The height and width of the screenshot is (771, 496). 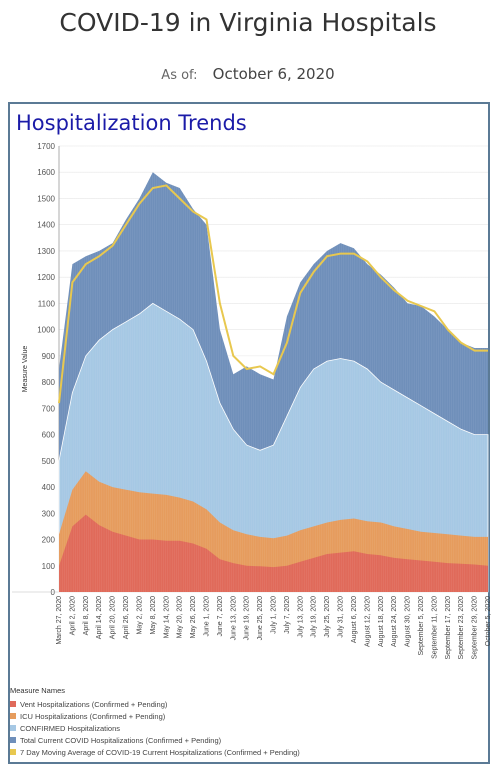 I want to click on x-tick-label: June 25, 2020, so click(x=260, y=618).